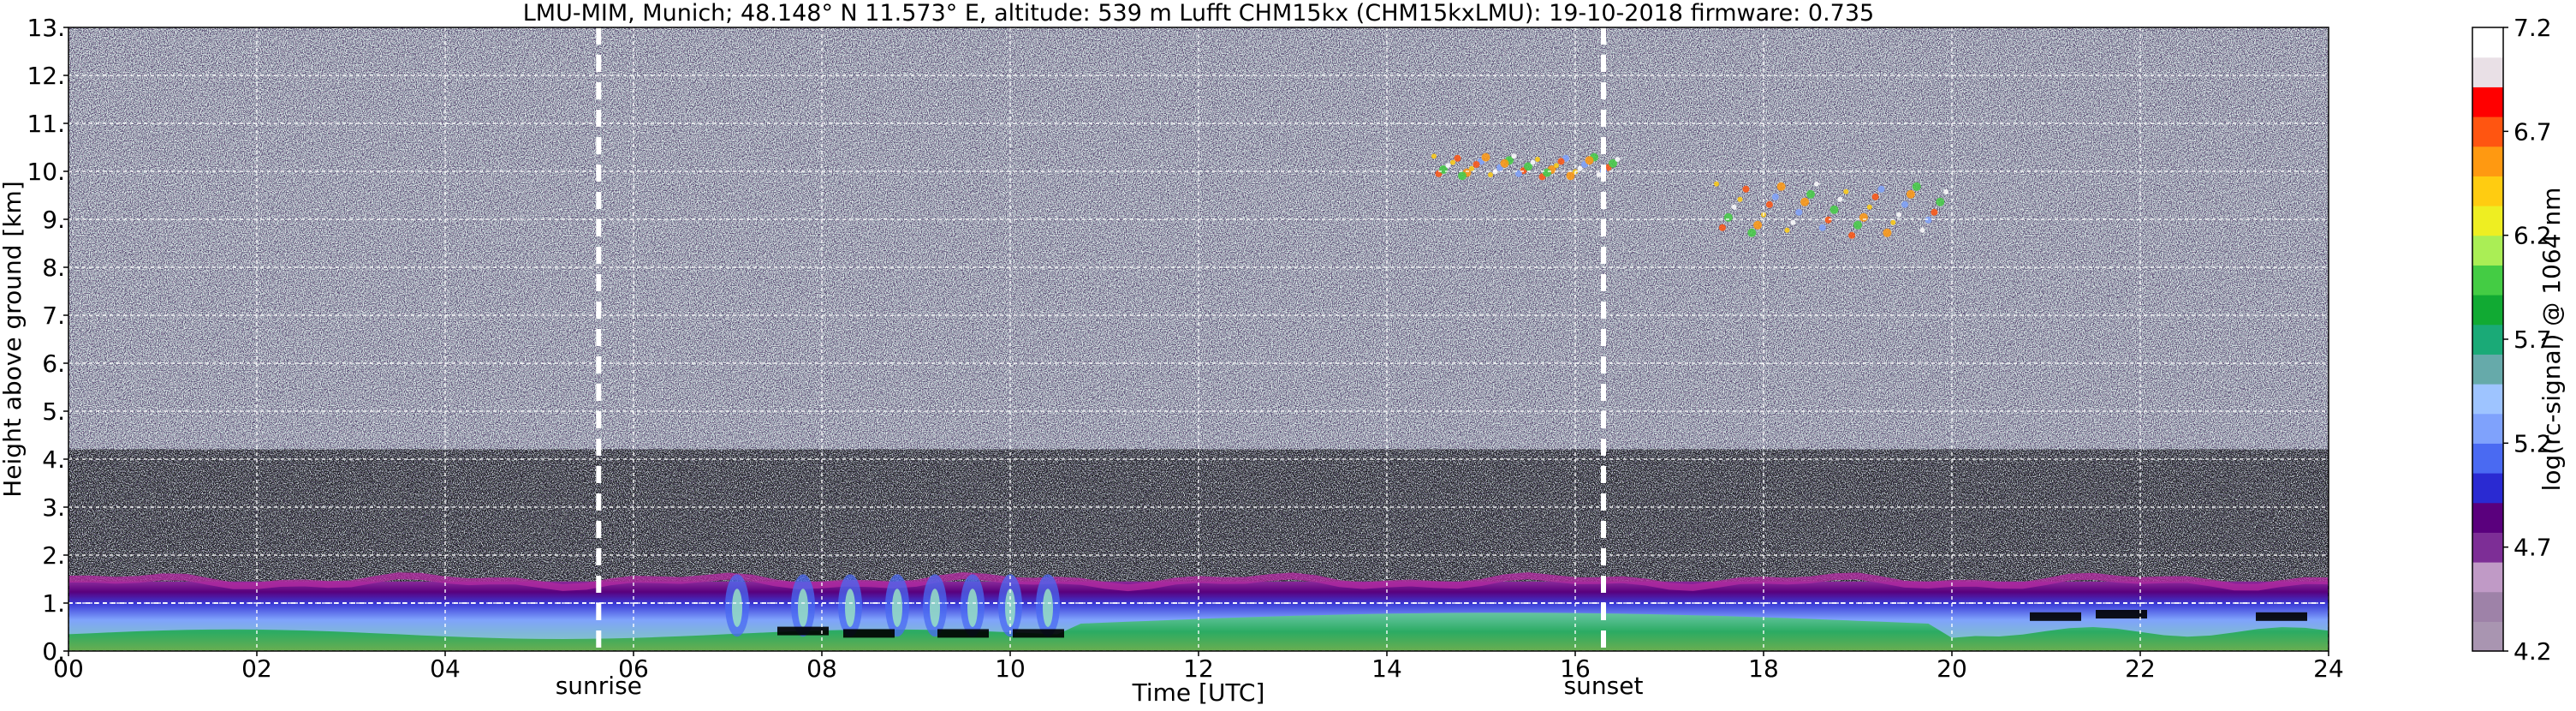  What do you see at coordinates (54, 508) in the screenshot?
I see `y-tick-label: 3.` at bounding box center [54, 508].